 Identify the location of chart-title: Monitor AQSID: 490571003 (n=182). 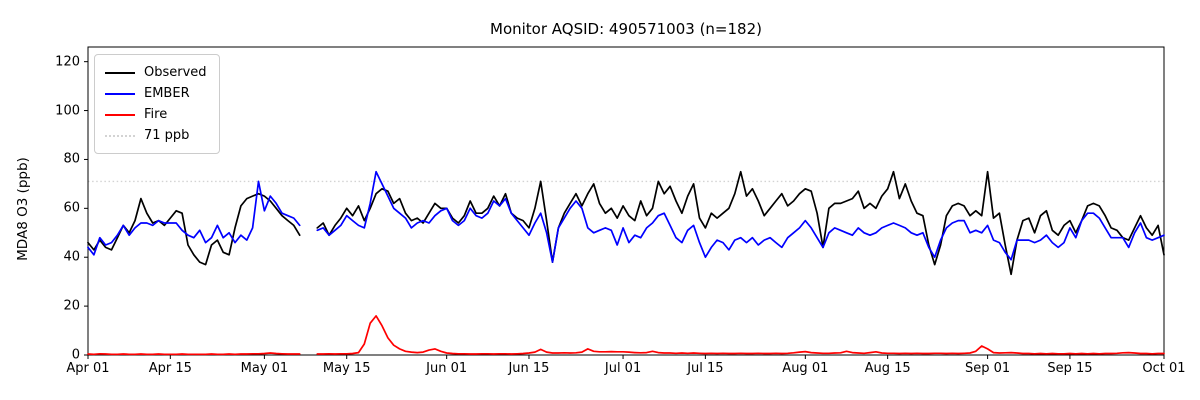
(626, 29).